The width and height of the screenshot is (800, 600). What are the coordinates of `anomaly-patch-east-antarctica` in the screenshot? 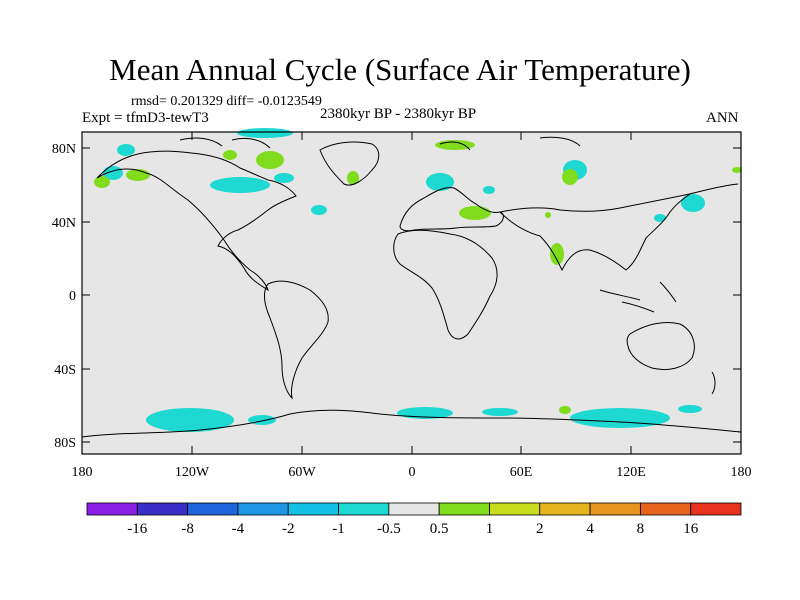 It's located at (620, 418).